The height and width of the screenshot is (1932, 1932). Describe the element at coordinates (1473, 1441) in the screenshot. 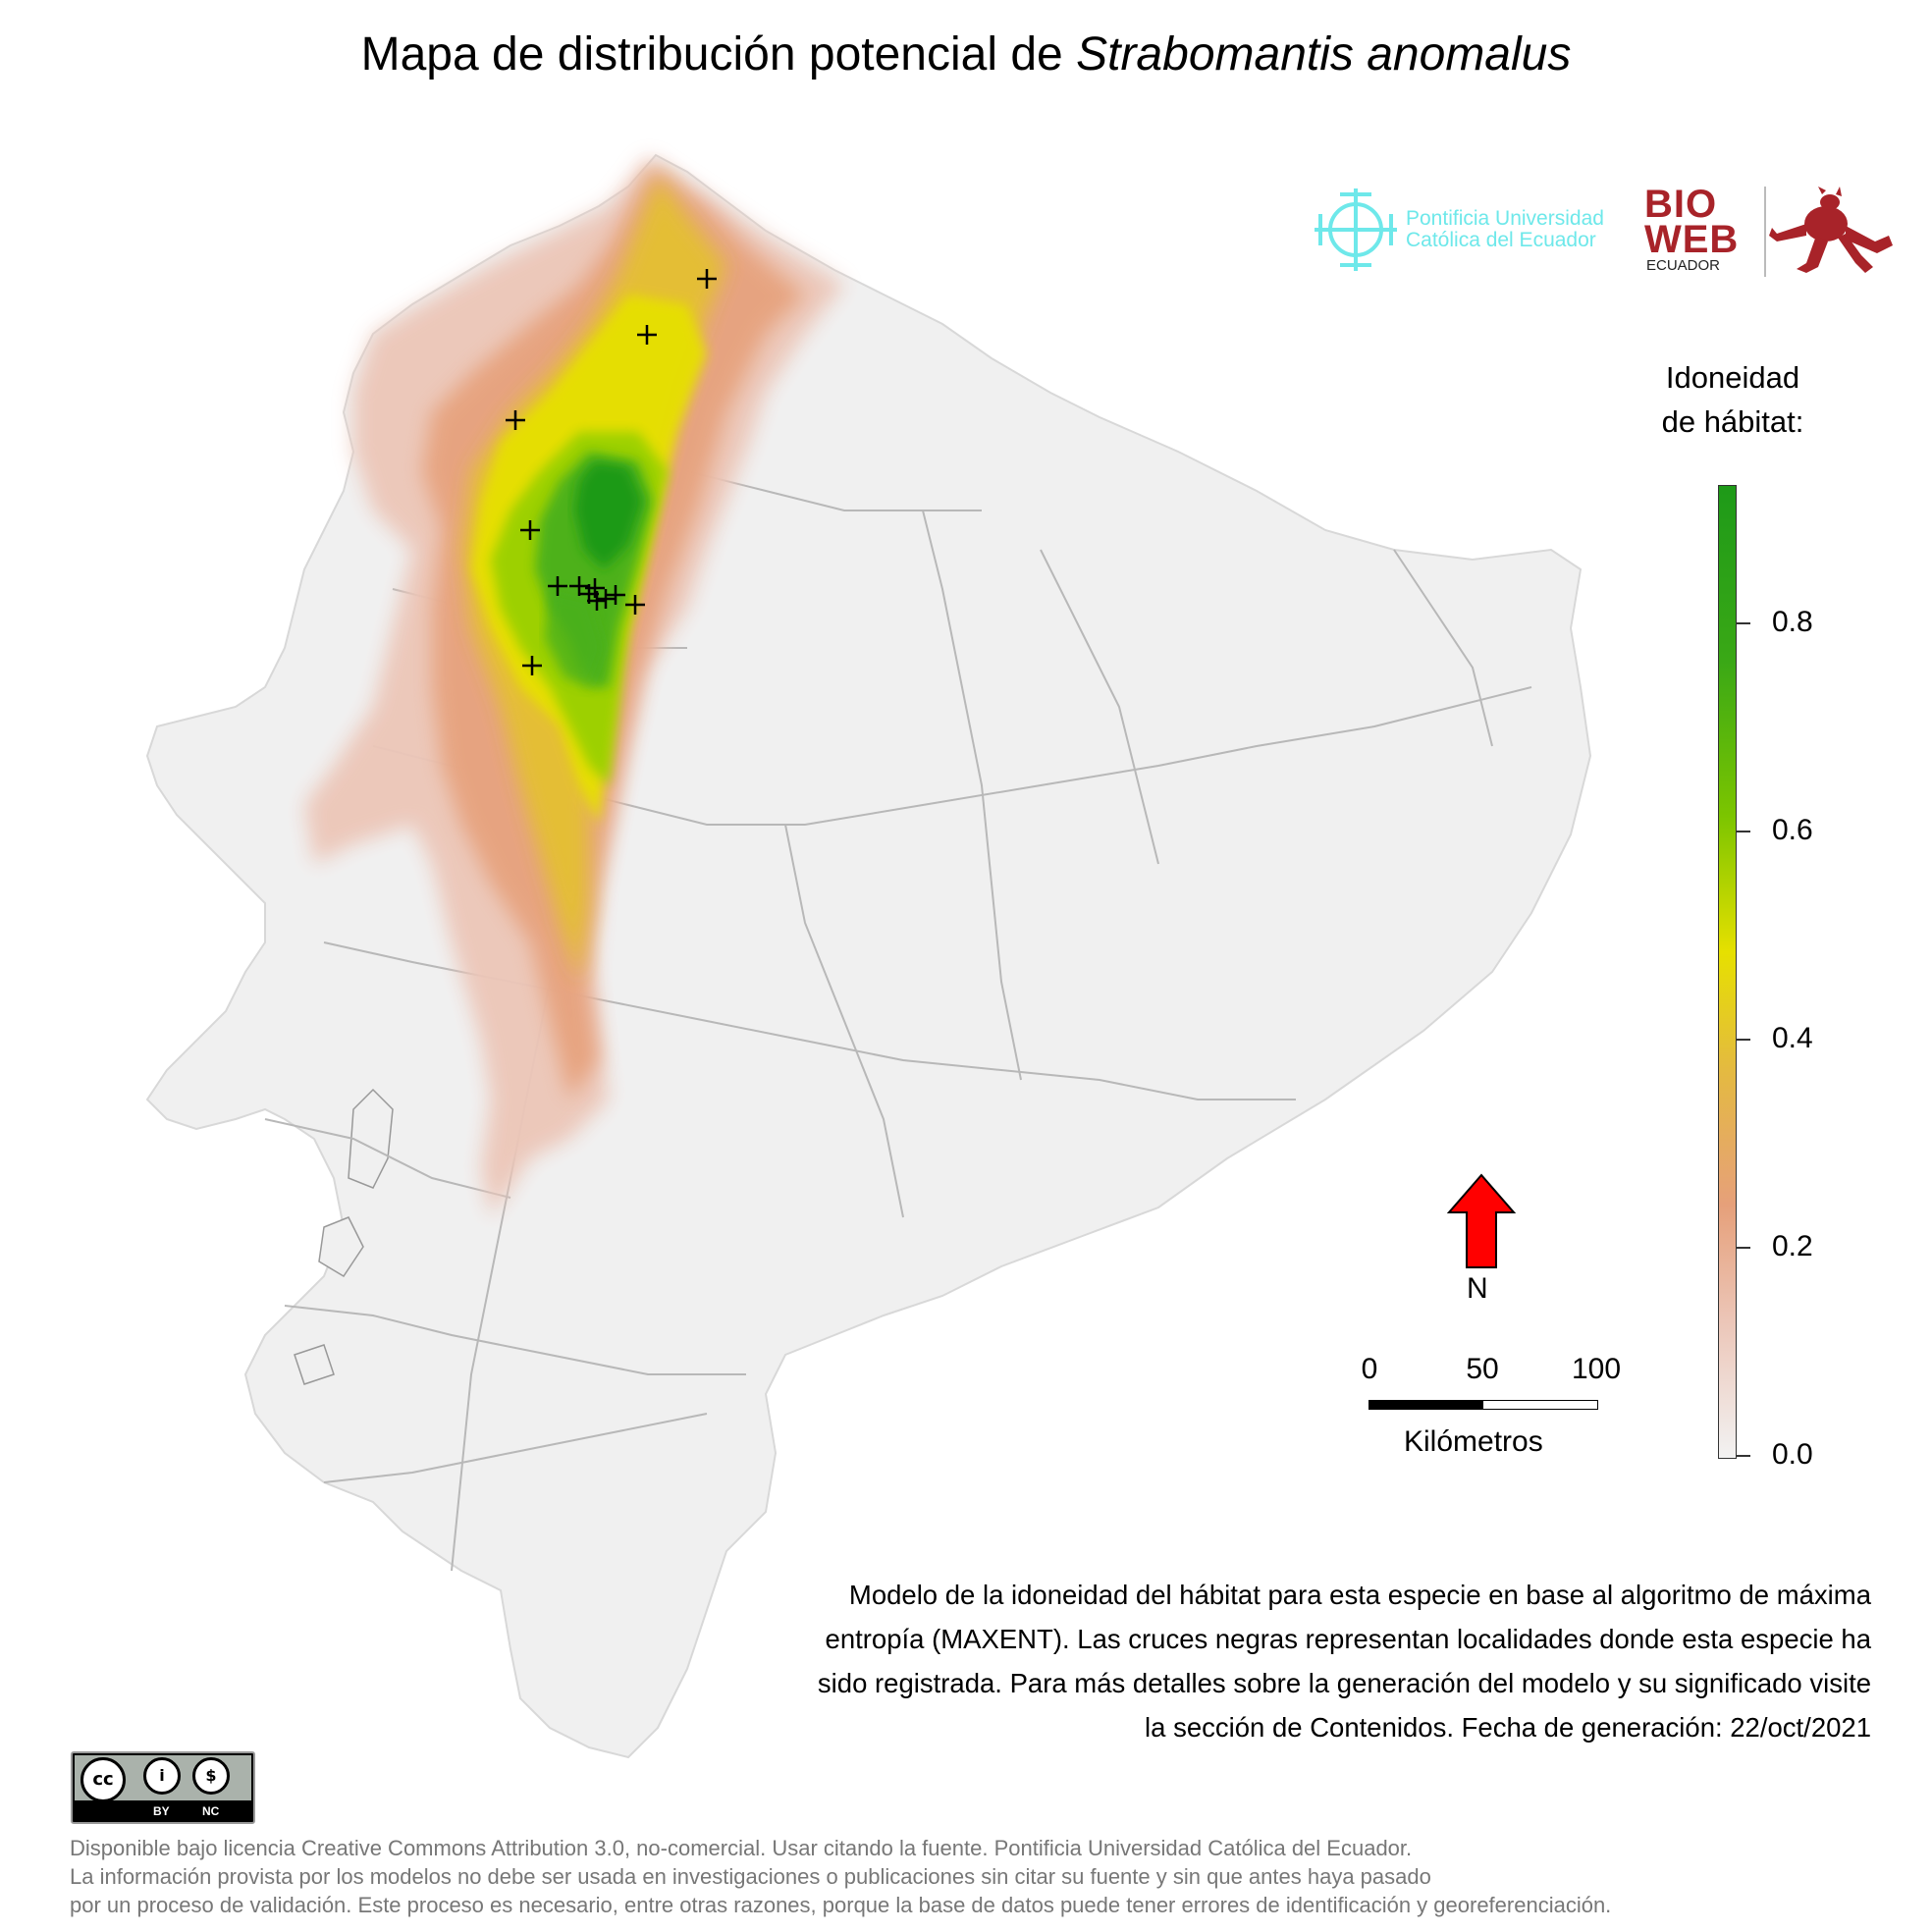

I see `scale-unit-label: Kilómetros` at that location.